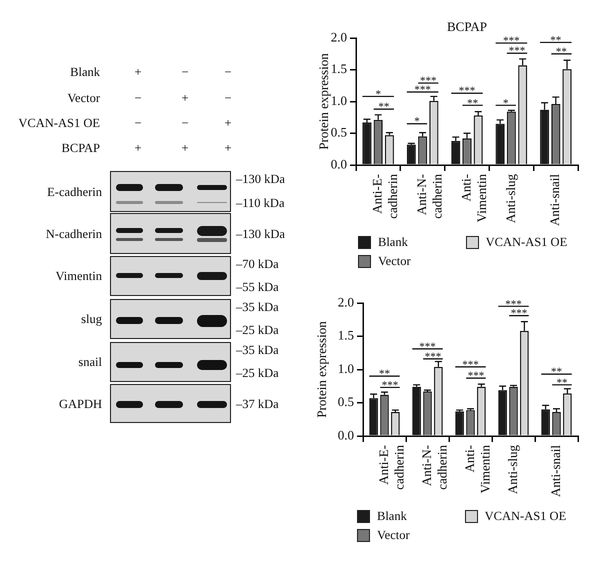 The width and height of the screenshot is (600, 567). Describe the element at coordinates (257, 403) in the screenshot. I see `text: –37 kDa` at that location.